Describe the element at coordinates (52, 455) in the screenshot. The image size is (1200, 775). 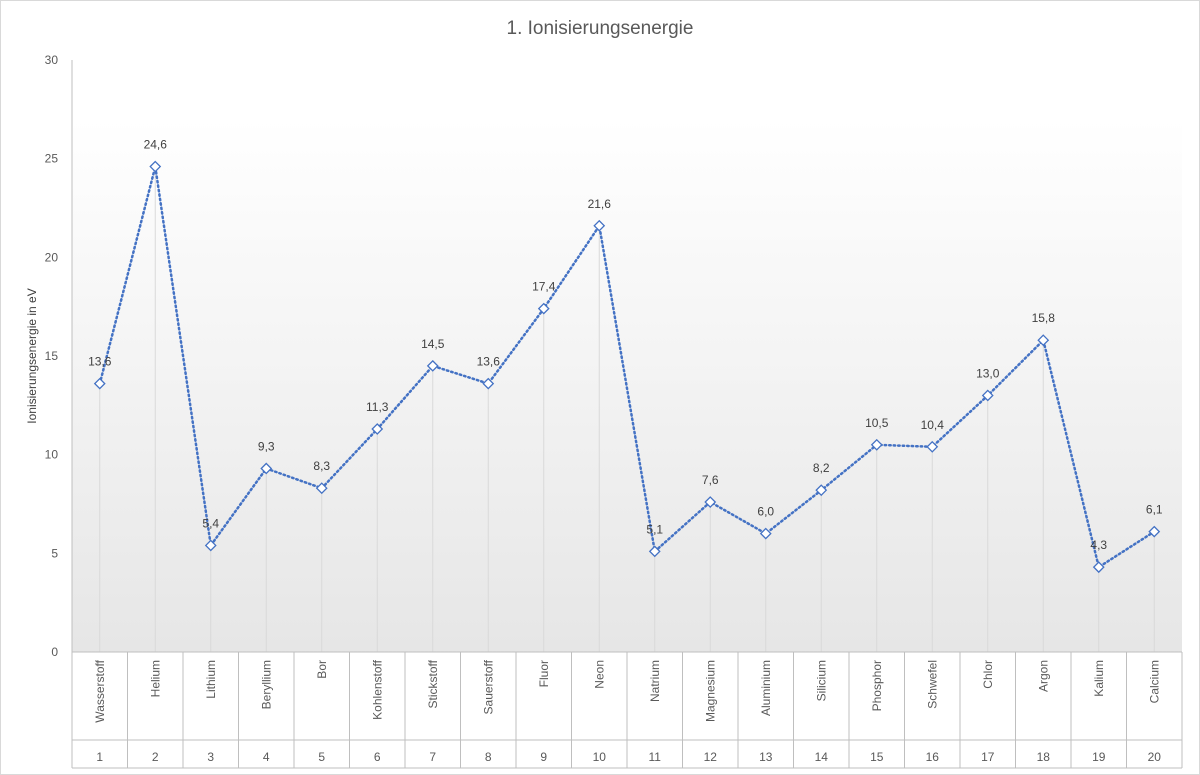
I see `y-tick-label: 10` at that location.